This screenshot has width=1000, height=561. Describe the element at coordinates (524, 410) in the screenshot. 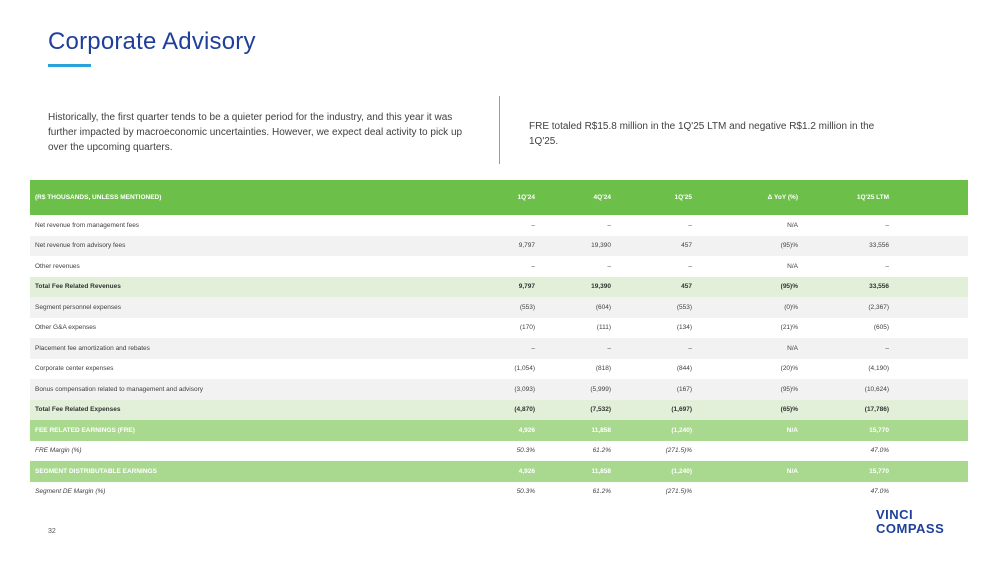

I see `cell-value: (4,870)` at that location.